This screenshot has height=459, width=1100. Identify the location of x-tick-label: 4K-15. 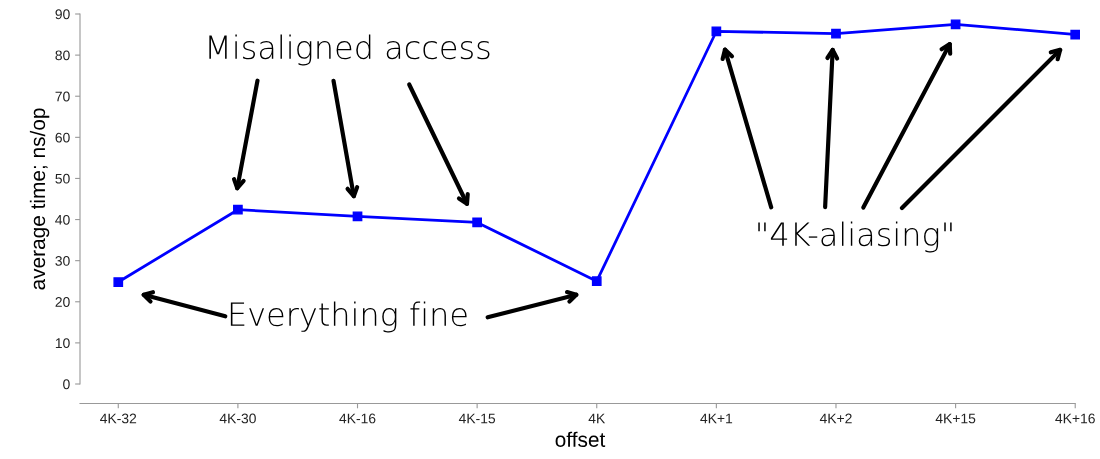
(477, 418).